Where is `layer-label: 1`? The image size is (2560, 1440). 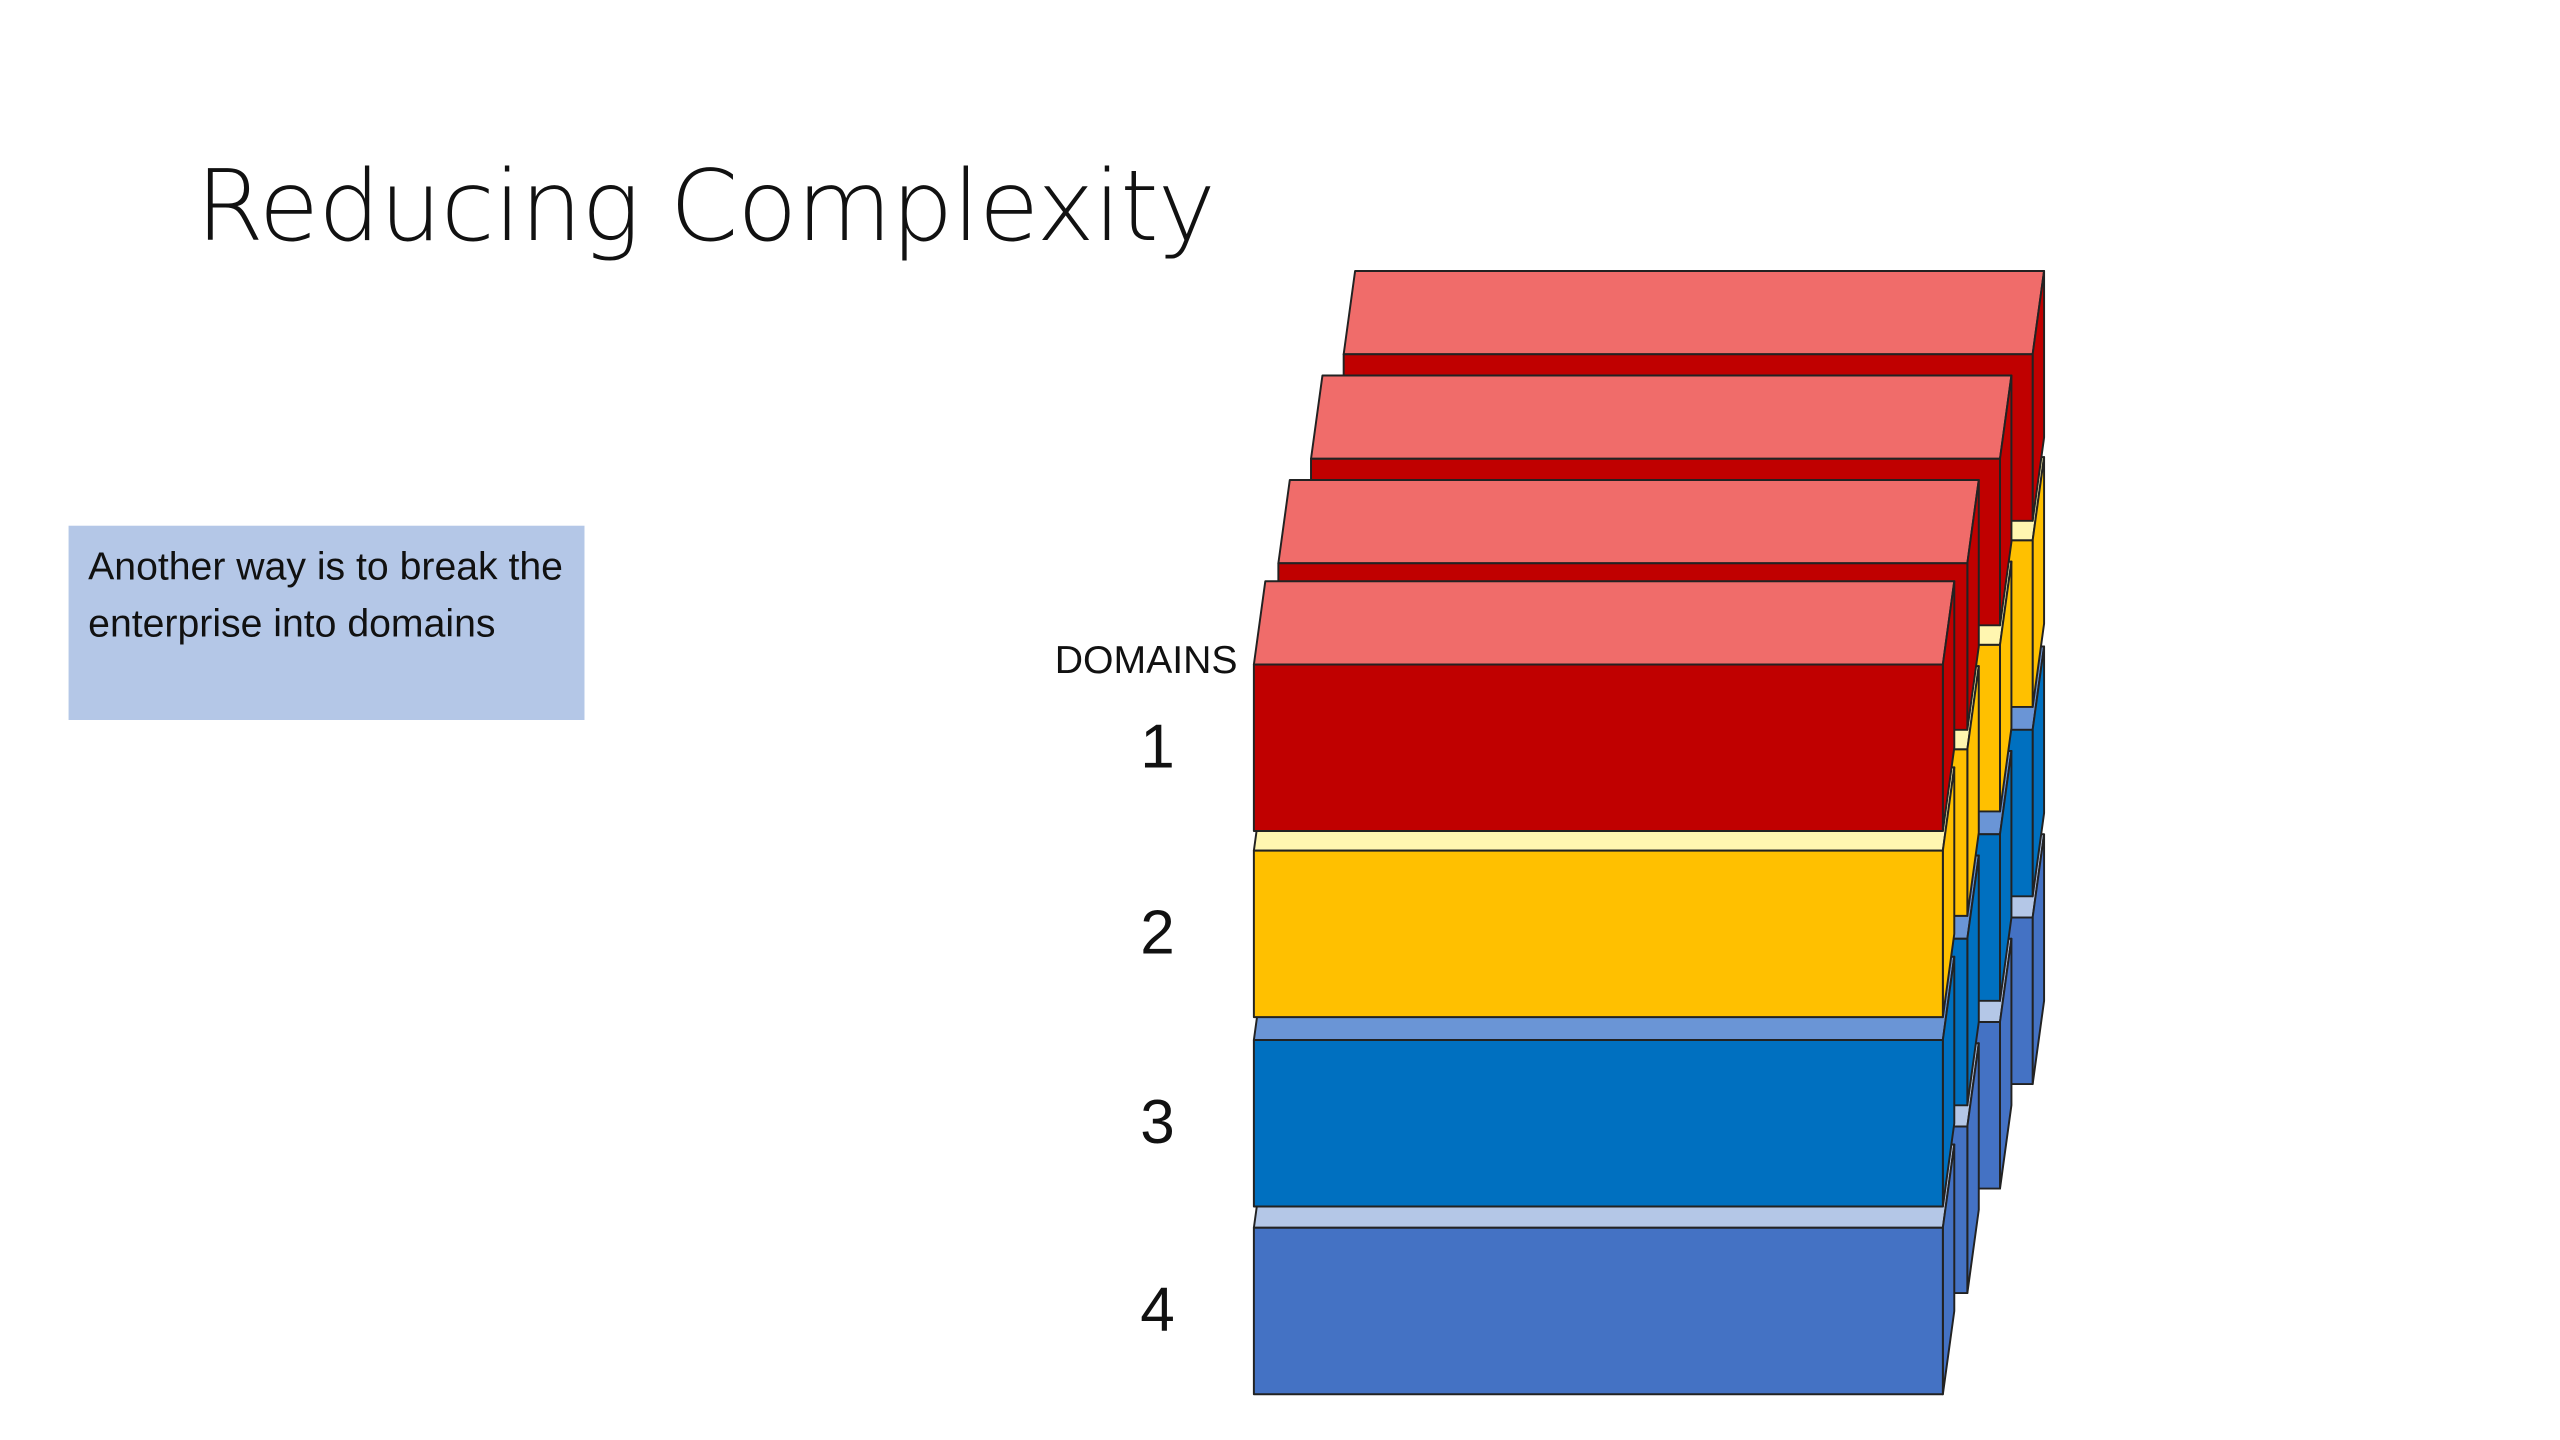
layer-label: 1 is located at coordinates (1157, 746).